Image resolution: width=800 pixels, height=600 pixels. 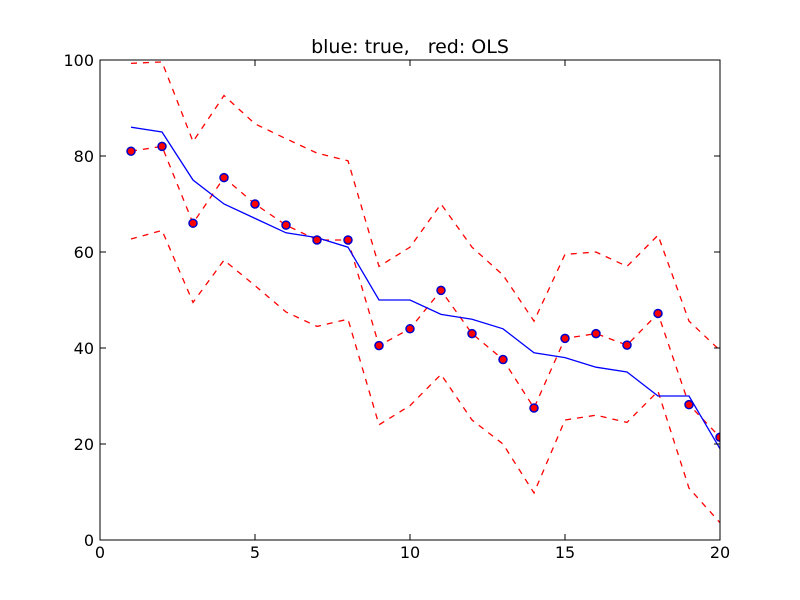 I want to click on y-tick-label: 80, so click(x=84, y=156).